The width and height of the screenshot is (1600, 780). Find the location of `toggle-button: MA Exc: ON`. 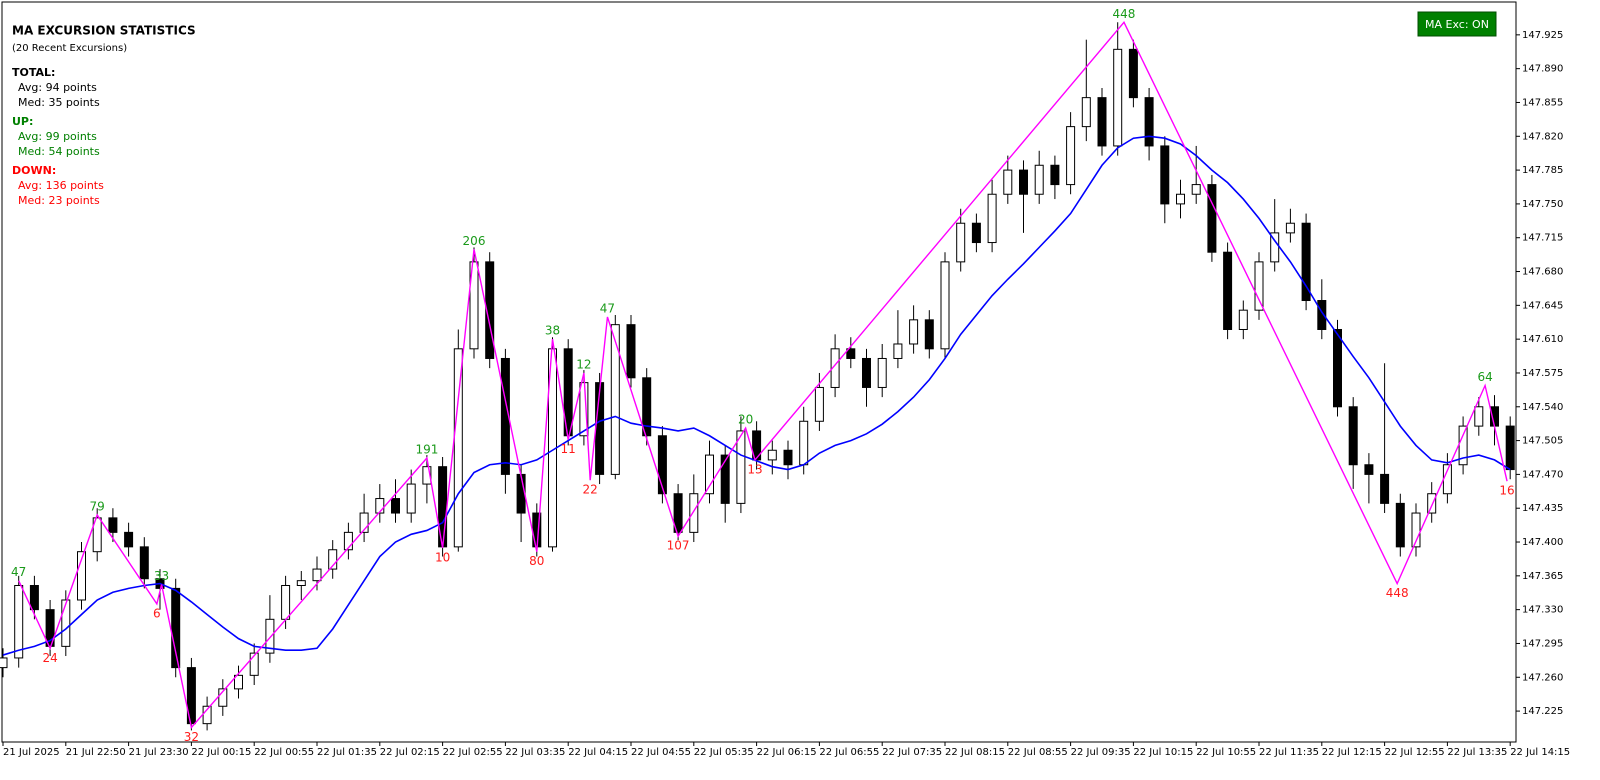

toggle-button: MA Exc: ON is located at coordinates (1457, 24).